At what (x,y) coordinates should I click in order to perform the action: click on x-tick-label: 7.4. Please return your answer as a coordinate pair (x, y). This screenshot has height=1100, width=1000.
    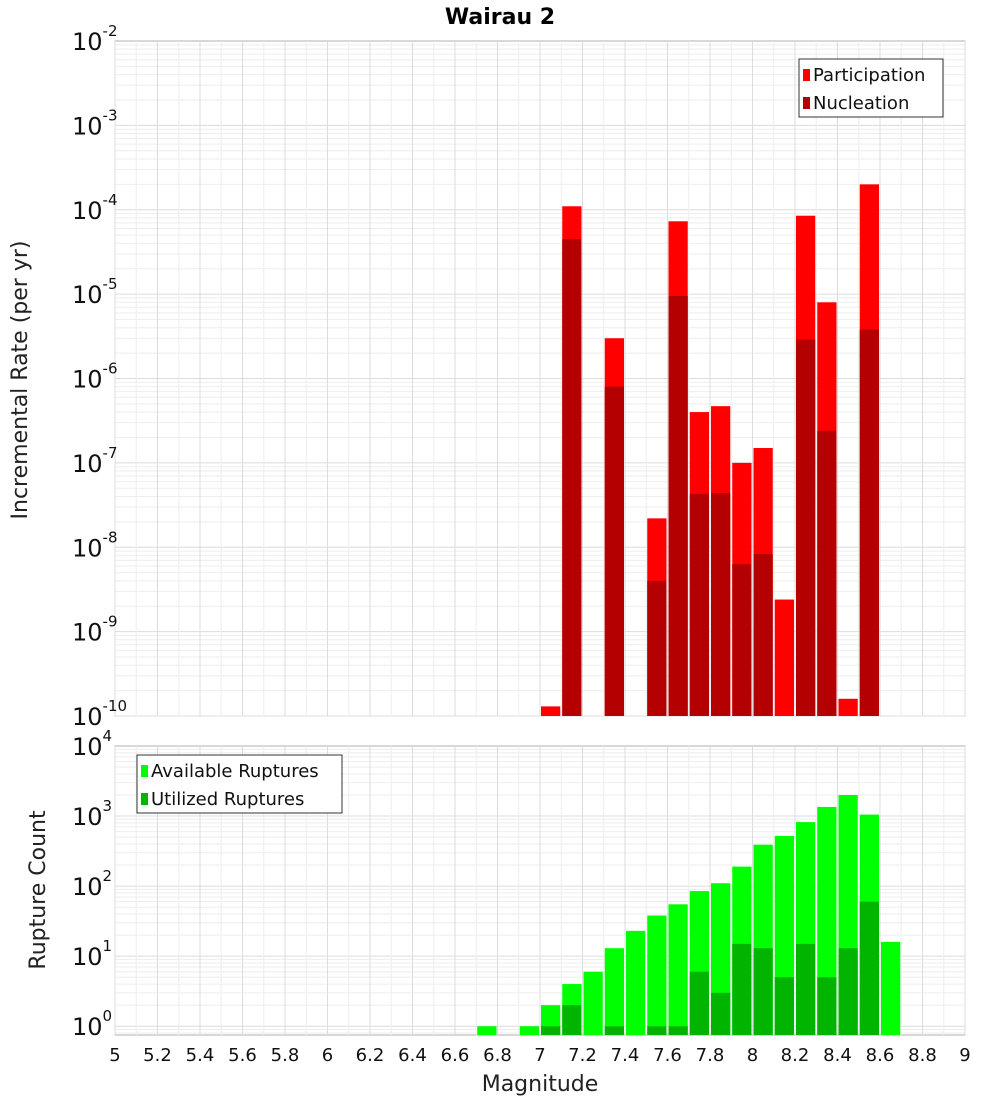
    Looking at the image, I should click on (625, 1055).